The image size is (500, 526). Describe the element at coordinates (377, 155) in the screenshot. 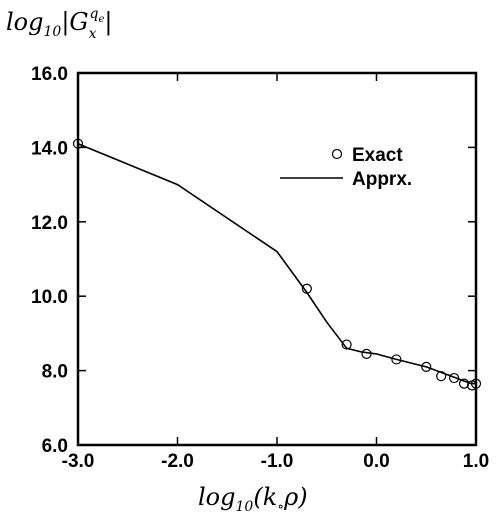

I see `legend-label-exact: Exact` at that location.